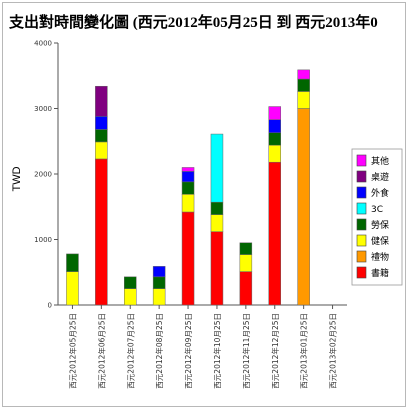  Describe the element at coordinates (217, 351) in the screenshot. I see `x-tick-label: 西元2012年10月25日` at that location.